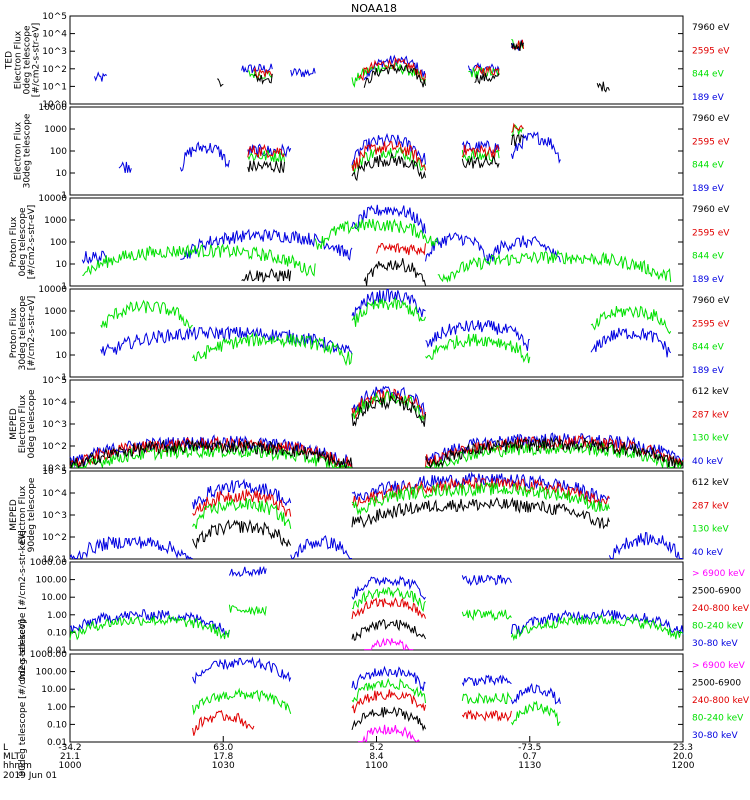  I want to click on y-axis-label: MEPED Electron Flux 90deg telescope, so click(23, 514).